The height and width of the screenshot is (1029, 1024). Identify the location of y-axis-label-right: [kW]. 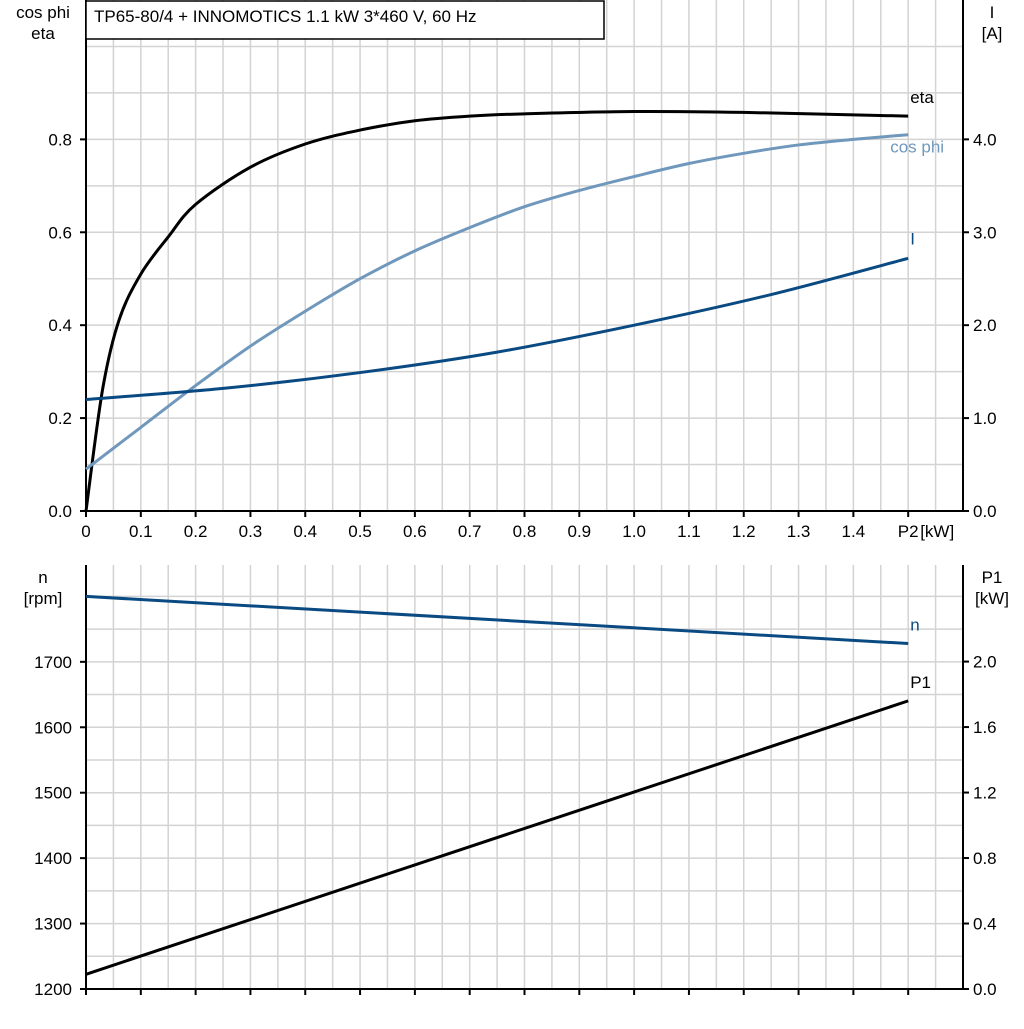
(992, 598).